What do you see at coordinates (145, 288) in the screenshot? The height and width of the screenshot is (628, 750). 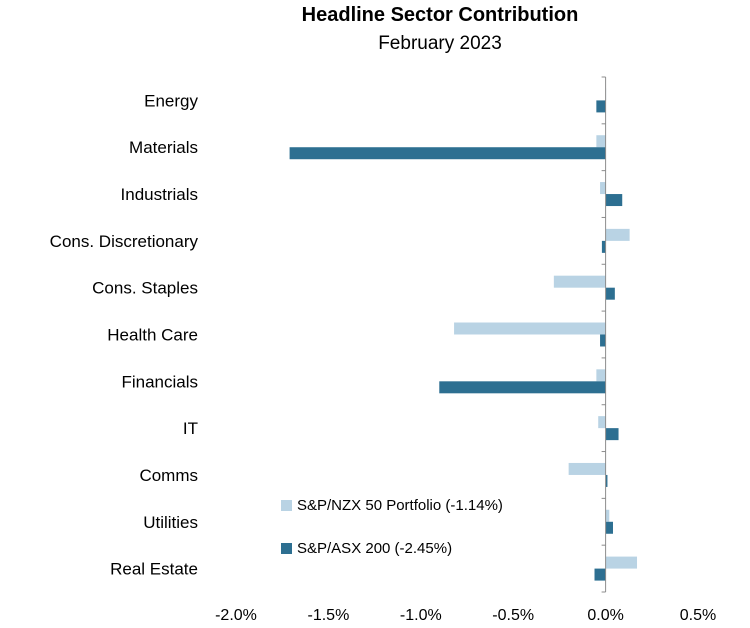 I see `category-label-cons-staples: Cons. Staples` at bounding box center [145, 288].